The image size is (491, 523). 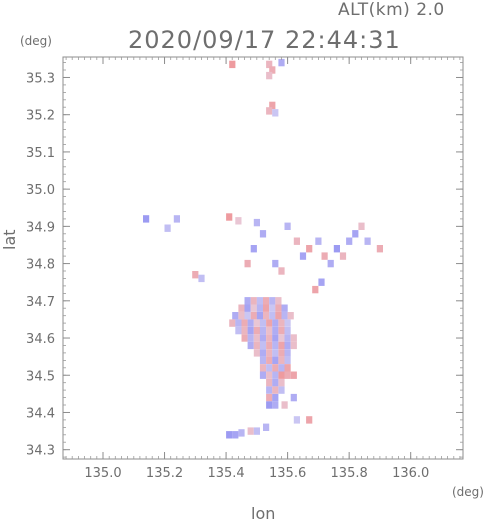 I want to click on x-tick-label: 135.4, so click(x=225, y=473).